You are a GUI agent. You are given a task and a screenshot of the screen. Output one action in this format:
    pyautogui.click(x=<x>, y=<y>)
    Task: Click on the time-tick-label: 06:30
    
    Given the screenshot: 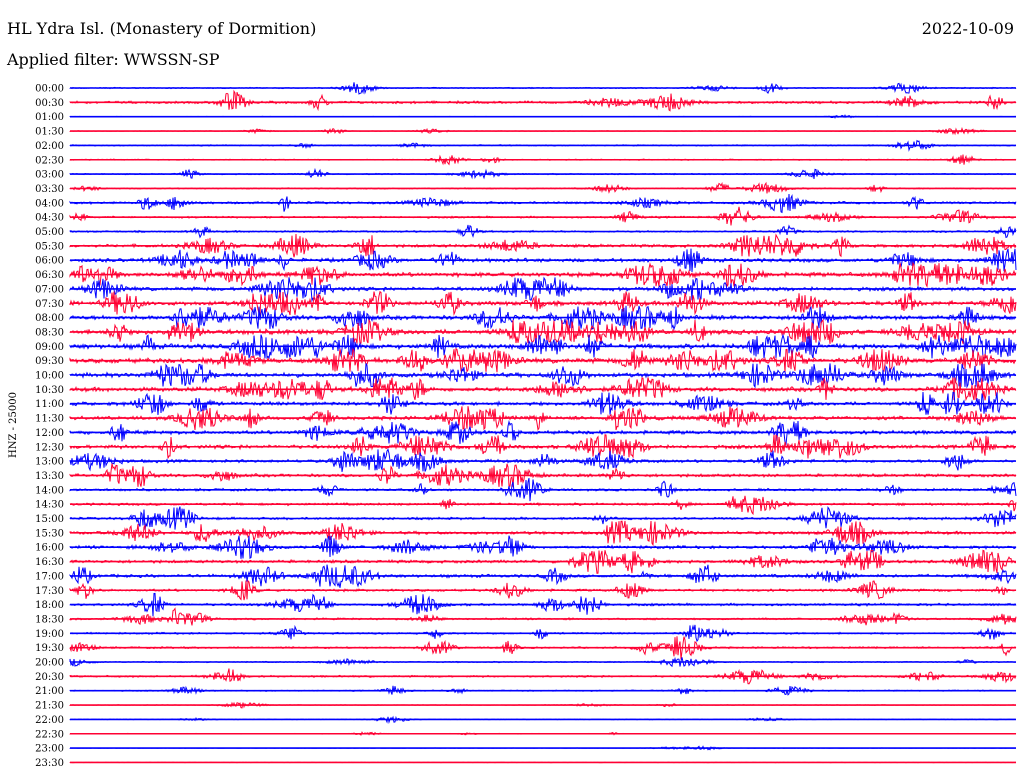 What is the action you would take?
    pyautogui.click(x=49, y=275)
    